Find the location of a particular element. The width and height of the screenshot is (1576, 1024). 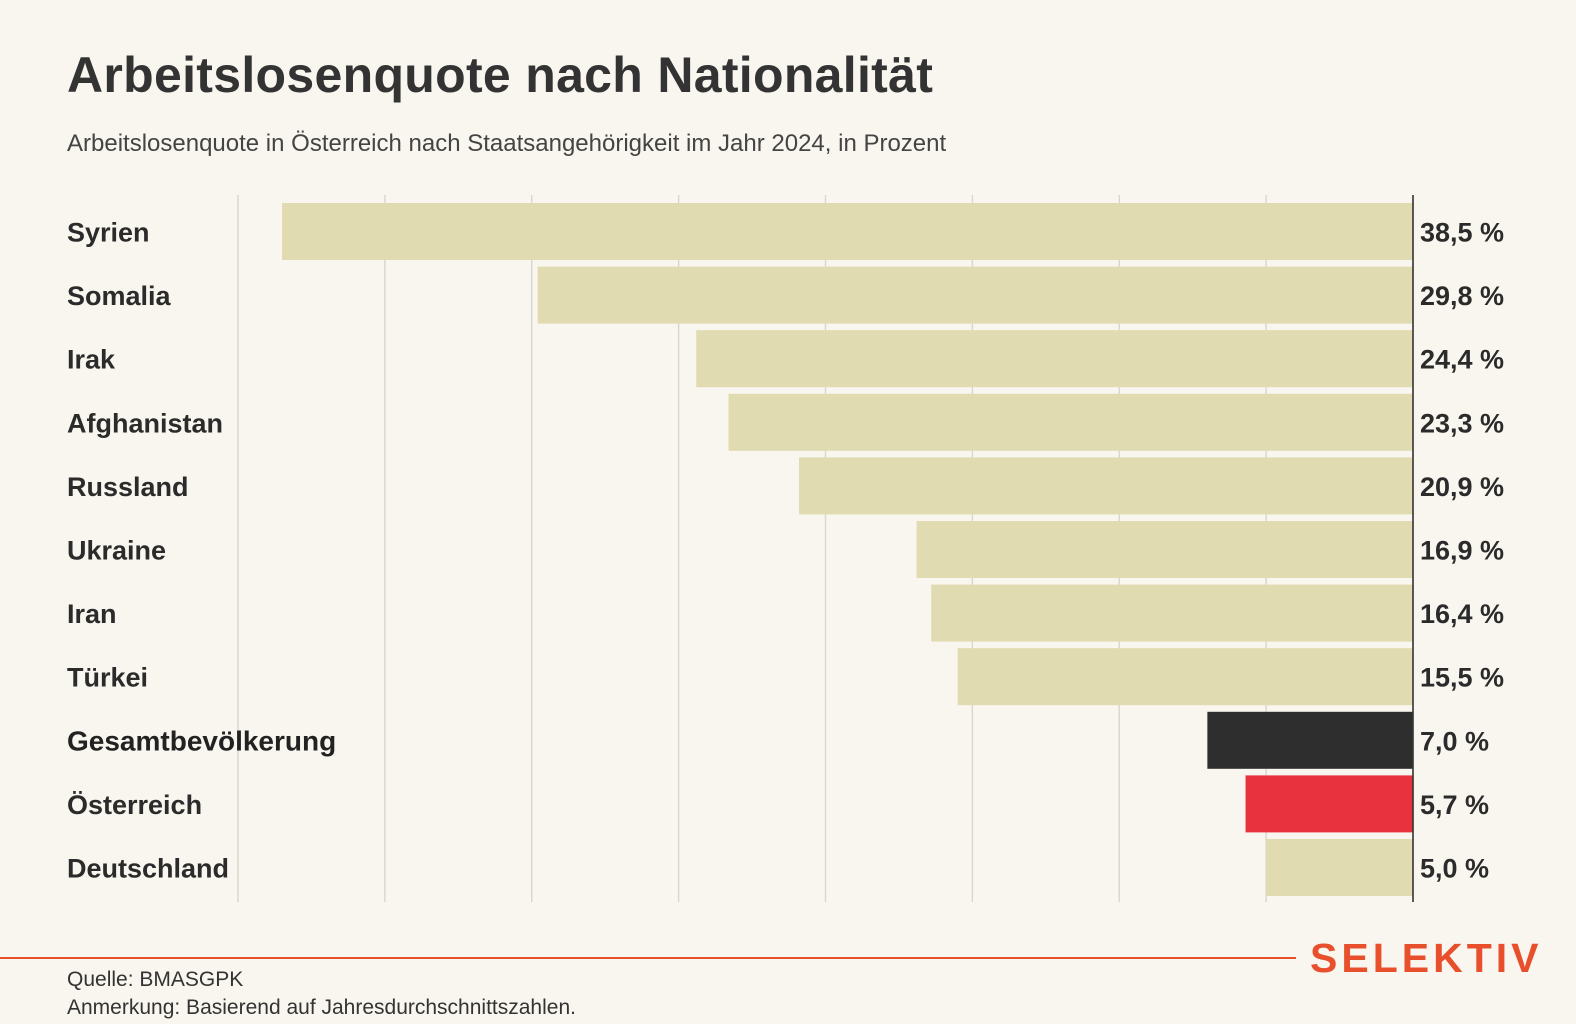

category-label: Afghanistan is located at coordinates (145, 423).